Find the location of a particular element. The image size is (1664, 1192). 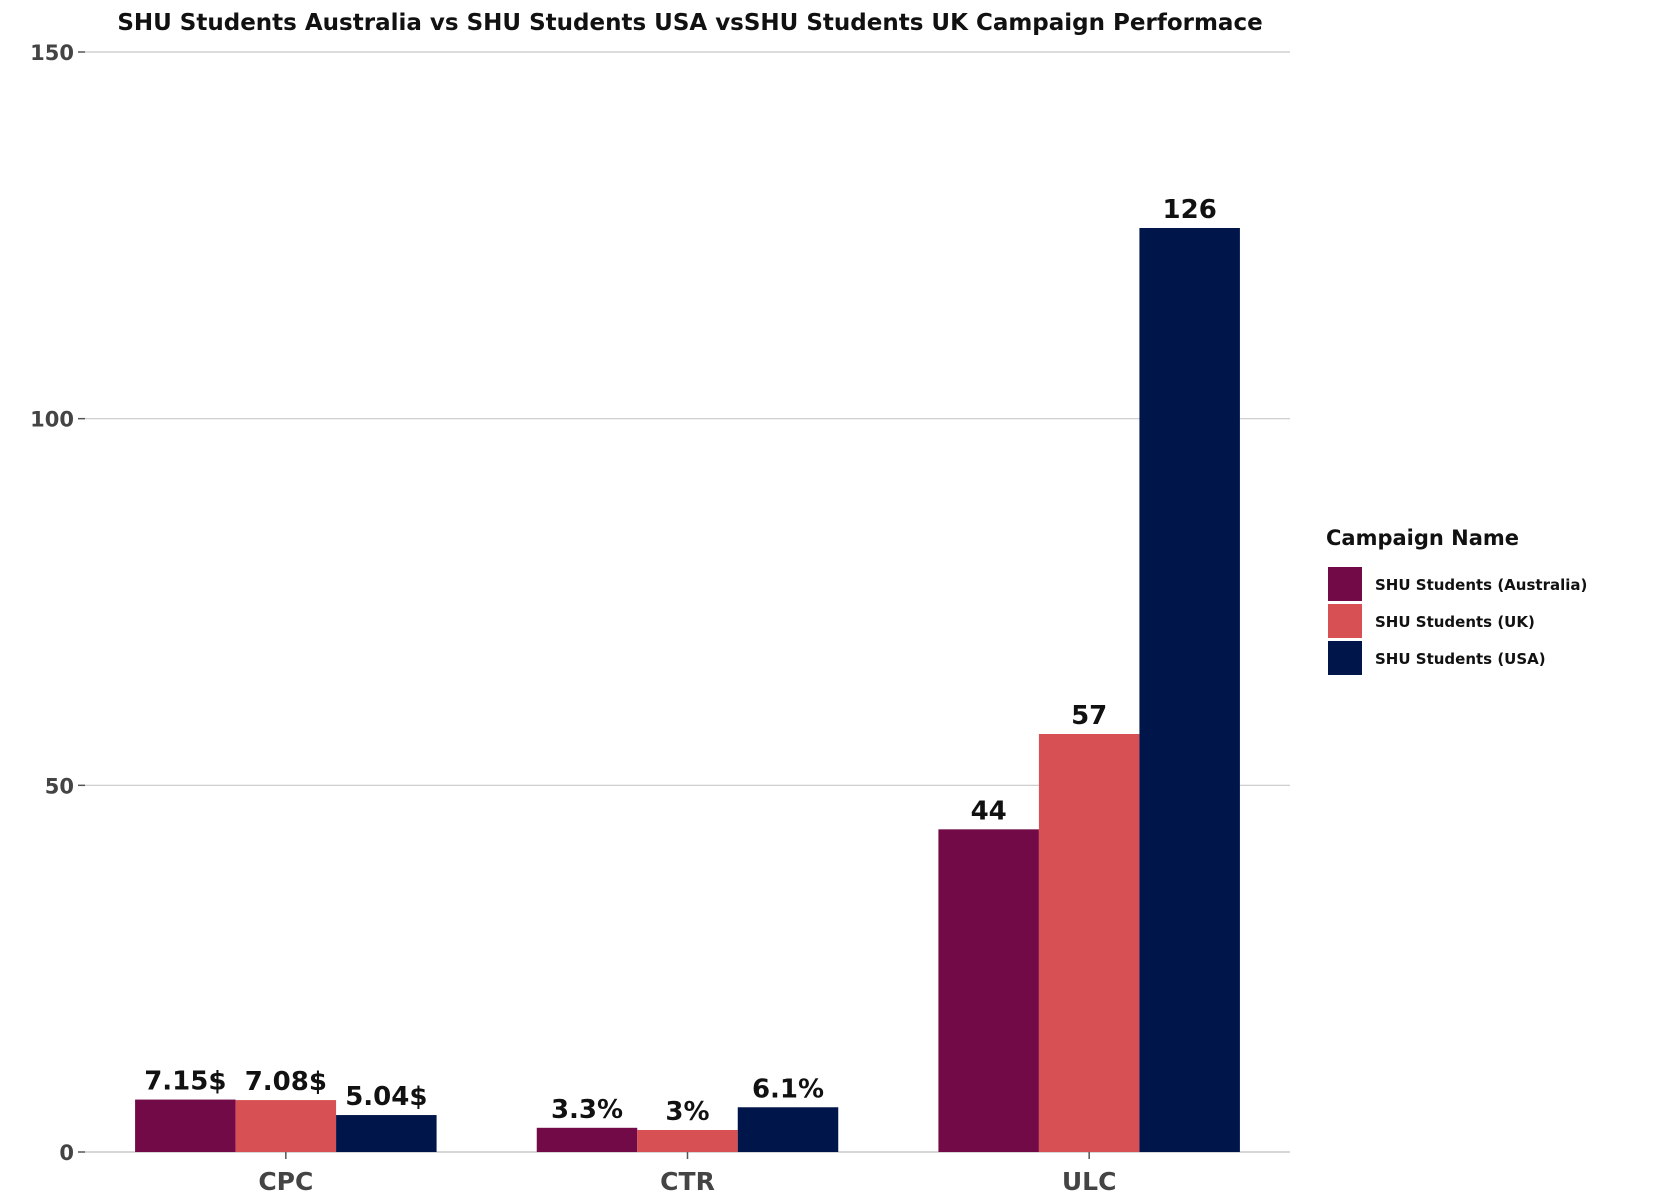

legend-label-0: SHU Students (Australia) is located at coordinates (1481, 585).